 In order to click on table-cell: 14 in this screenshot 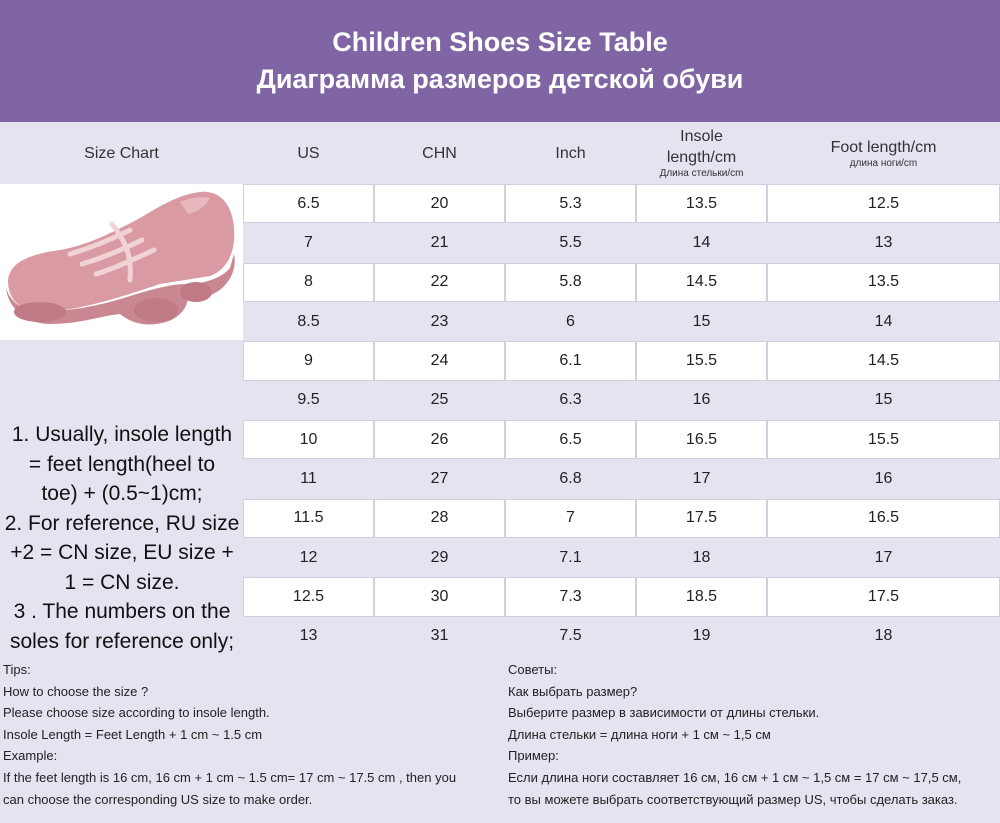, I will do `click(701, 242)`.